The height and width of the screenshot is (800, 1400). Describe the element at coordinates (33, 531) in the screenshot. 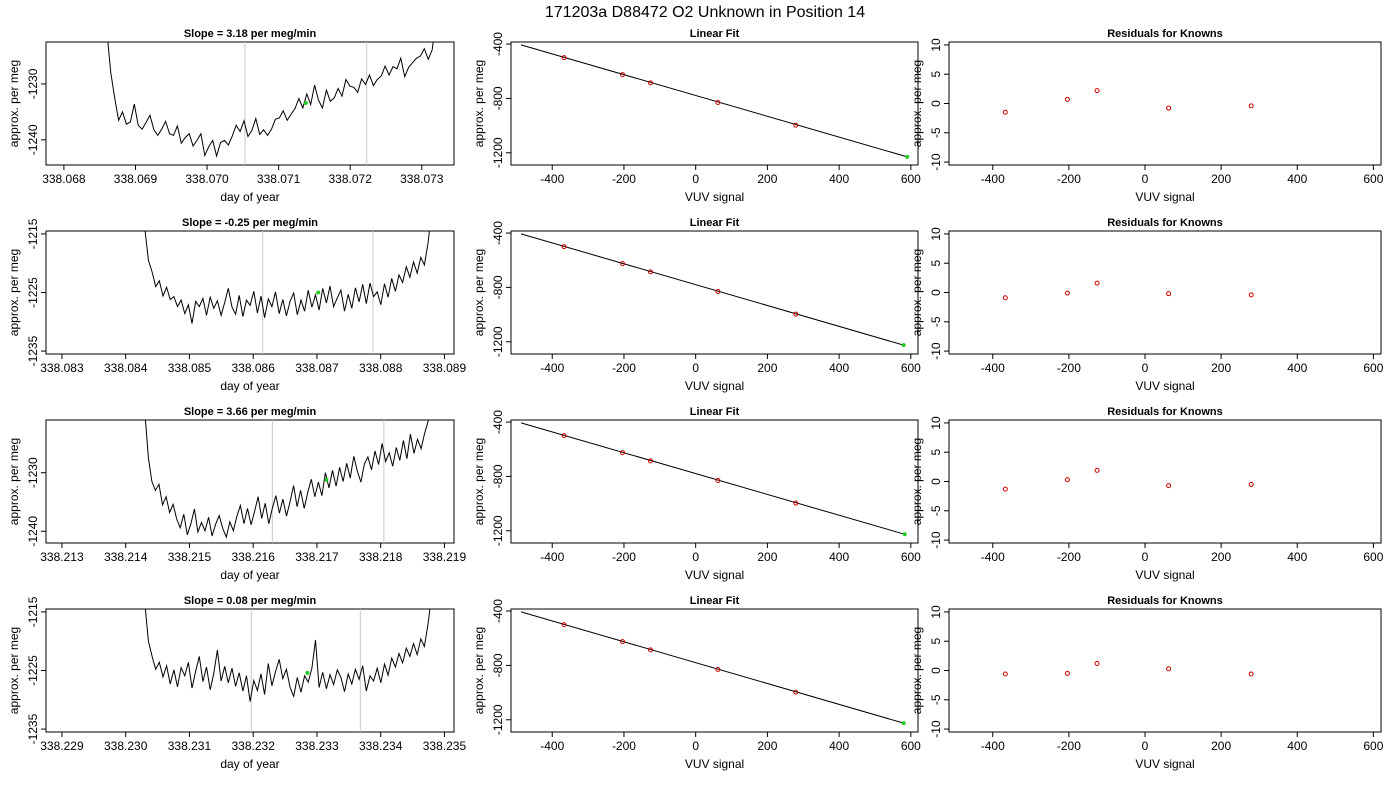

I see `row-3-time-y-tick-label: -1240` at that location.